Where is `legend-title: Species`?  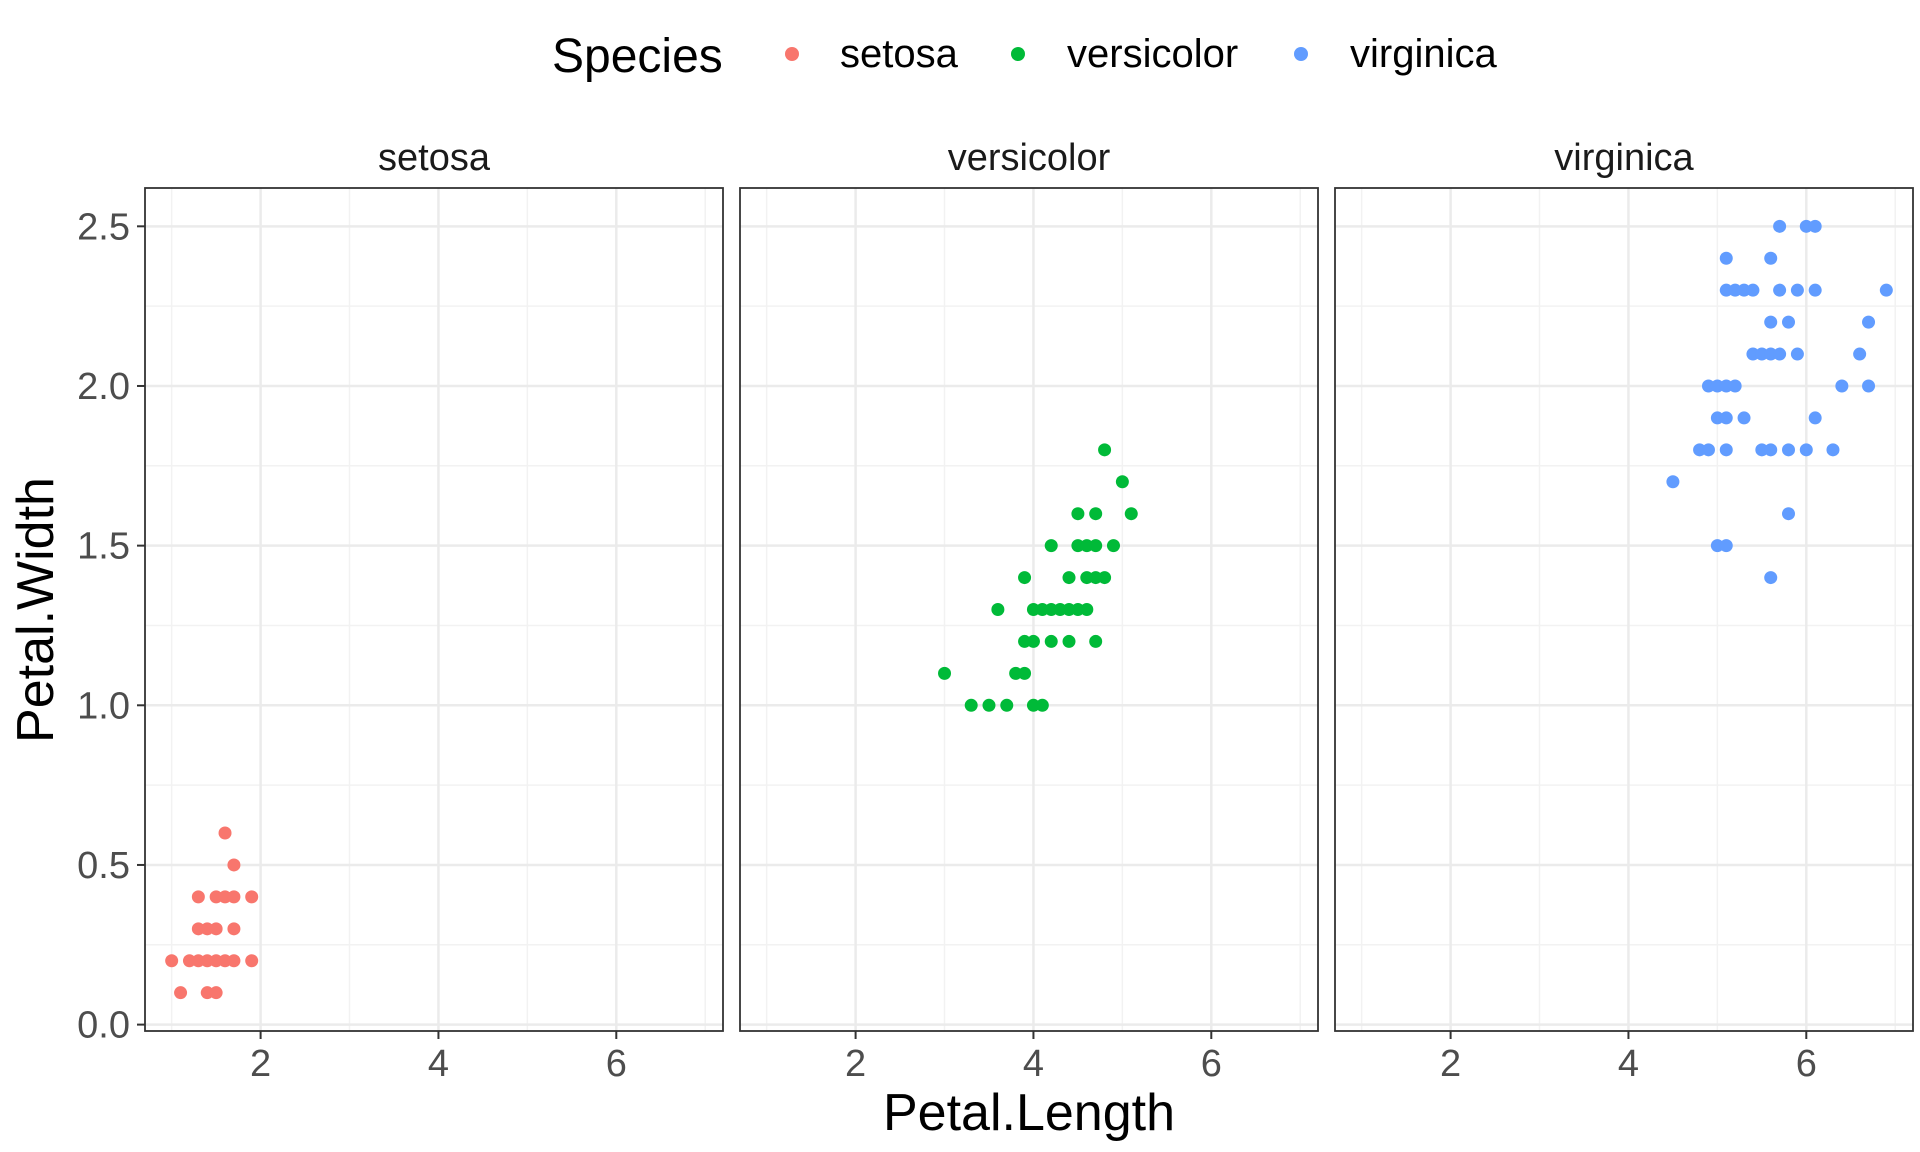
legend-title: Species is located at coordinates (637, 56).